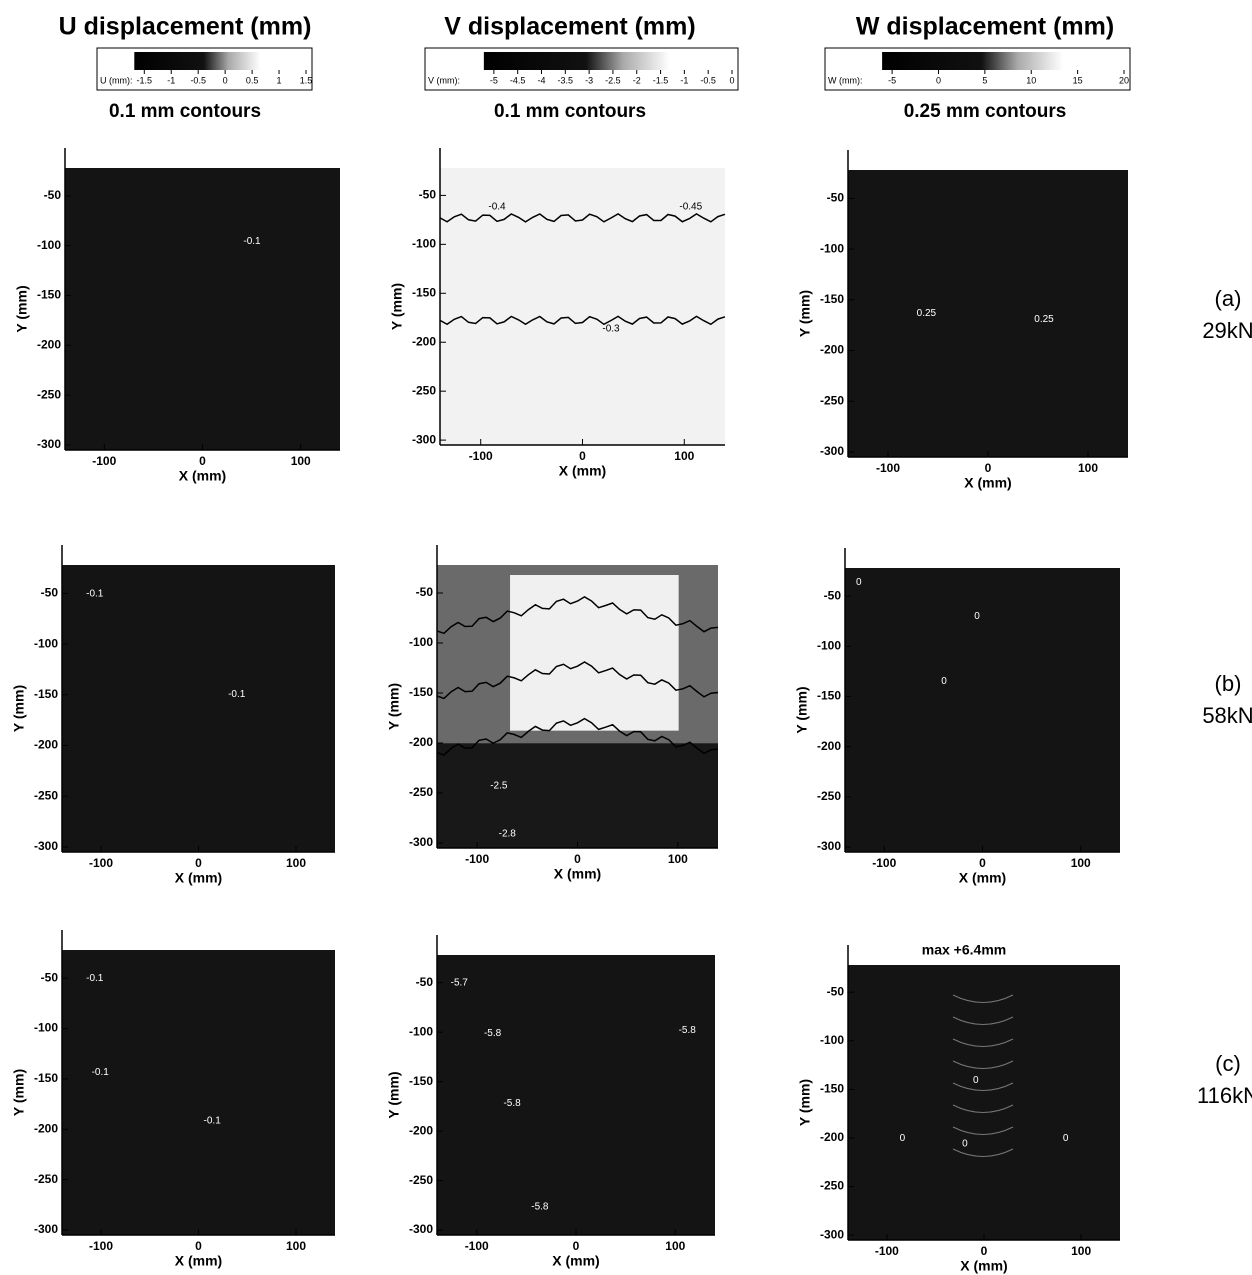 The width and height of the screenshot is (1252, 1275). I want to click on colorbar-tick-label: -1, so click(684, 80).